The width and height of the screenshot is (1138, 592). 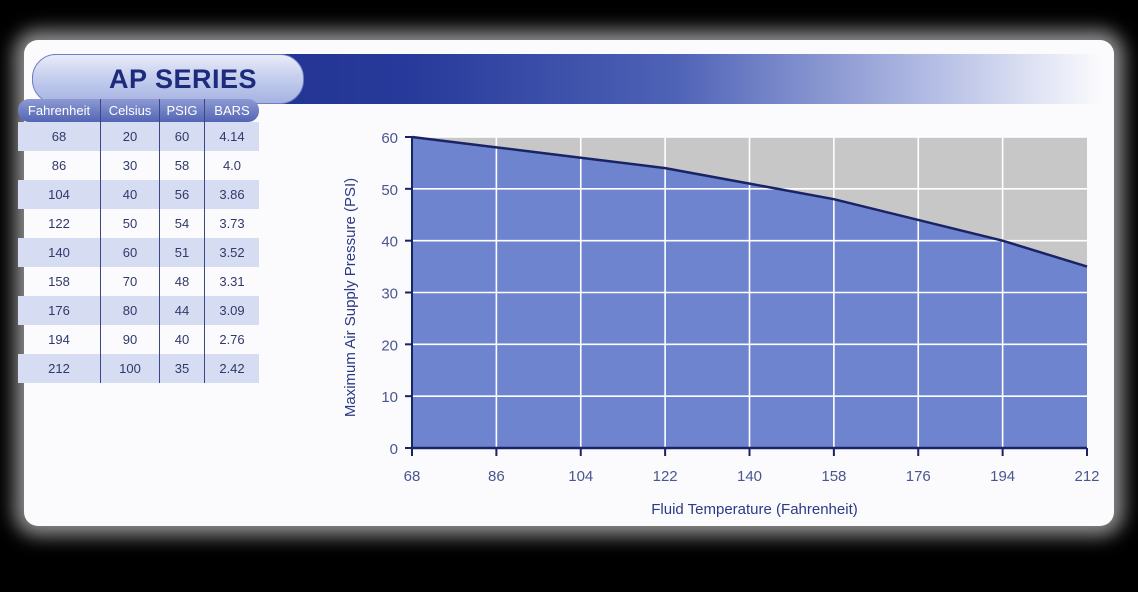 What do you see at coordinates (389, 138) in the screenshot?
I see `y-tick-label: 60` at bounding box center [389, 138].